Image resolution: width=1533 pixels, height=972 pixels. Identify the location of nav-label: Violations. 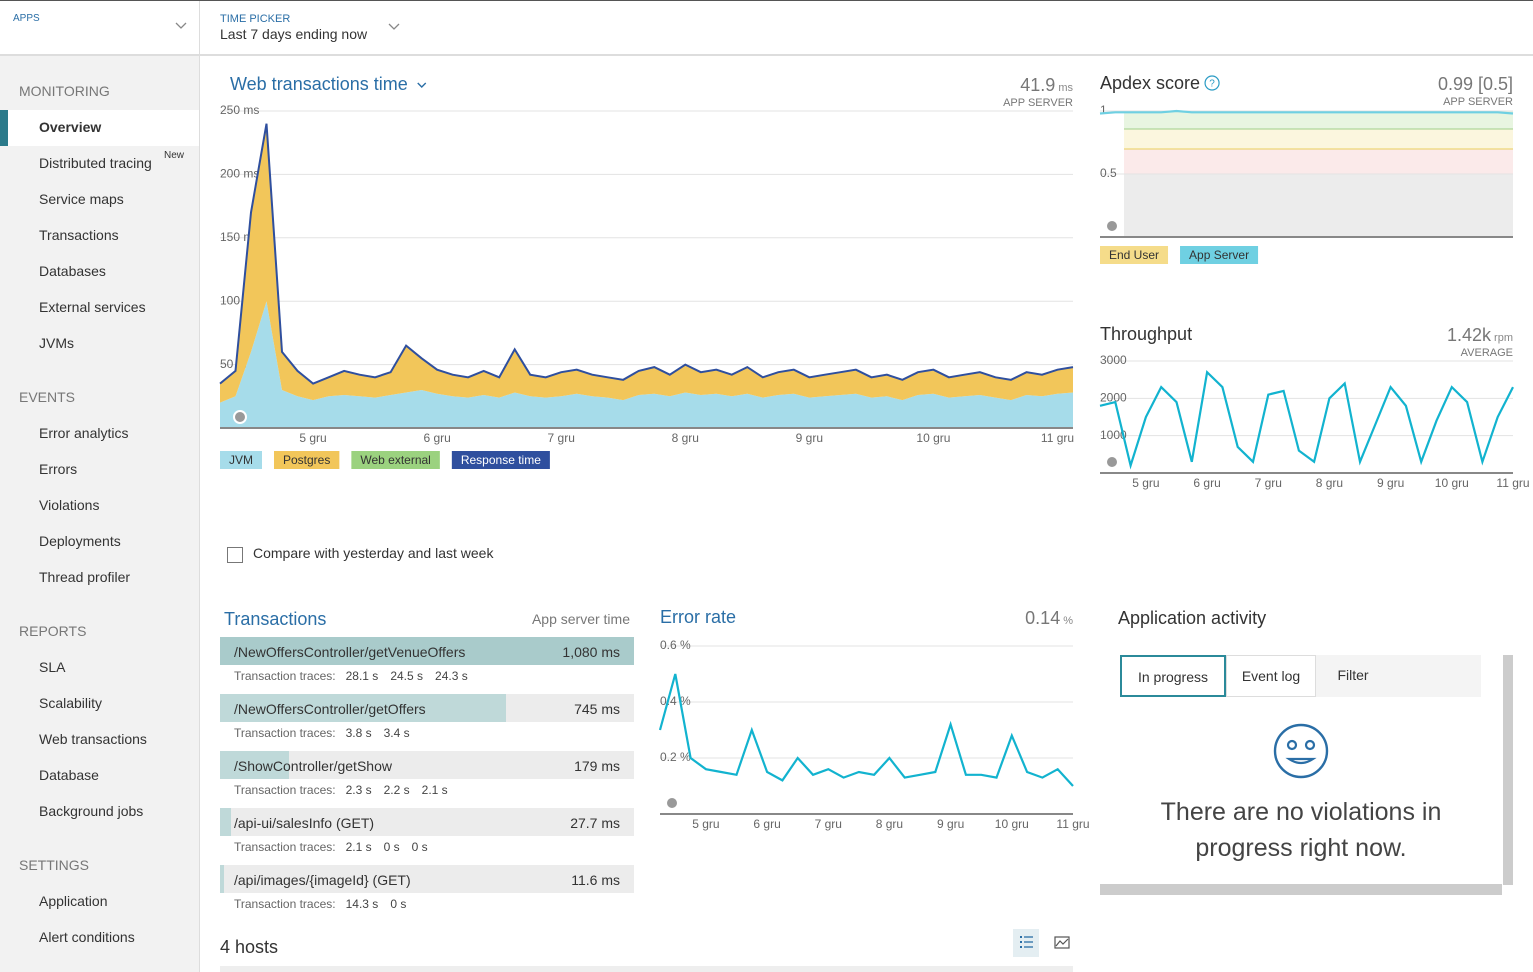
(69, 505).